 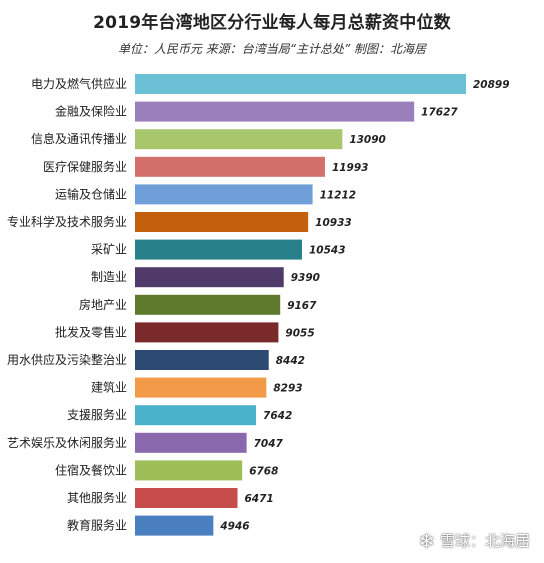 I want to click on value-label: 20899, so click(x=491, y=85).